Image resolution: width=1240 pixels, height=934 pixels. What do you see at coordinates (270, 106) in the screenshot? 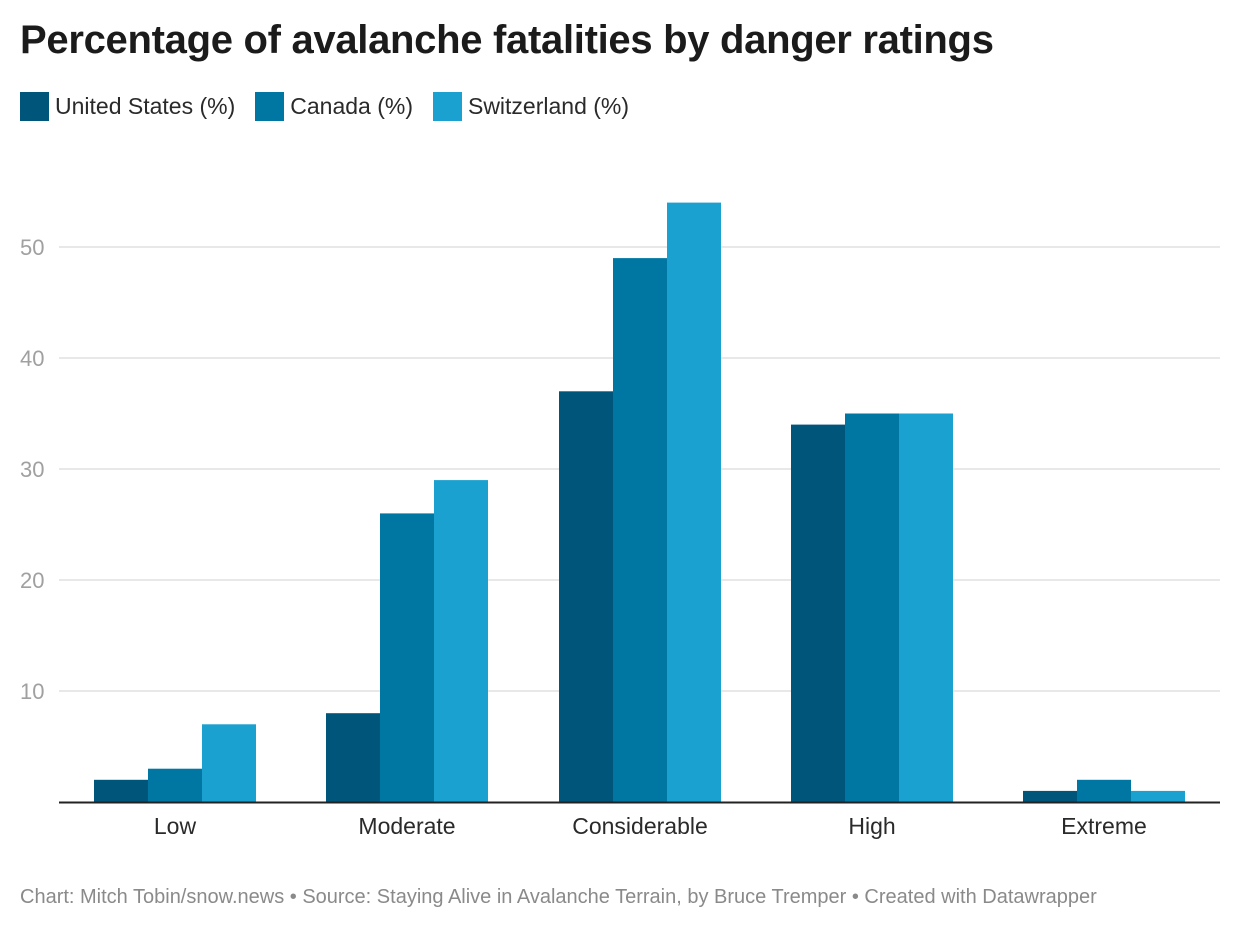
I see `legend-swatch-canada` at bounding box center [270, 106].